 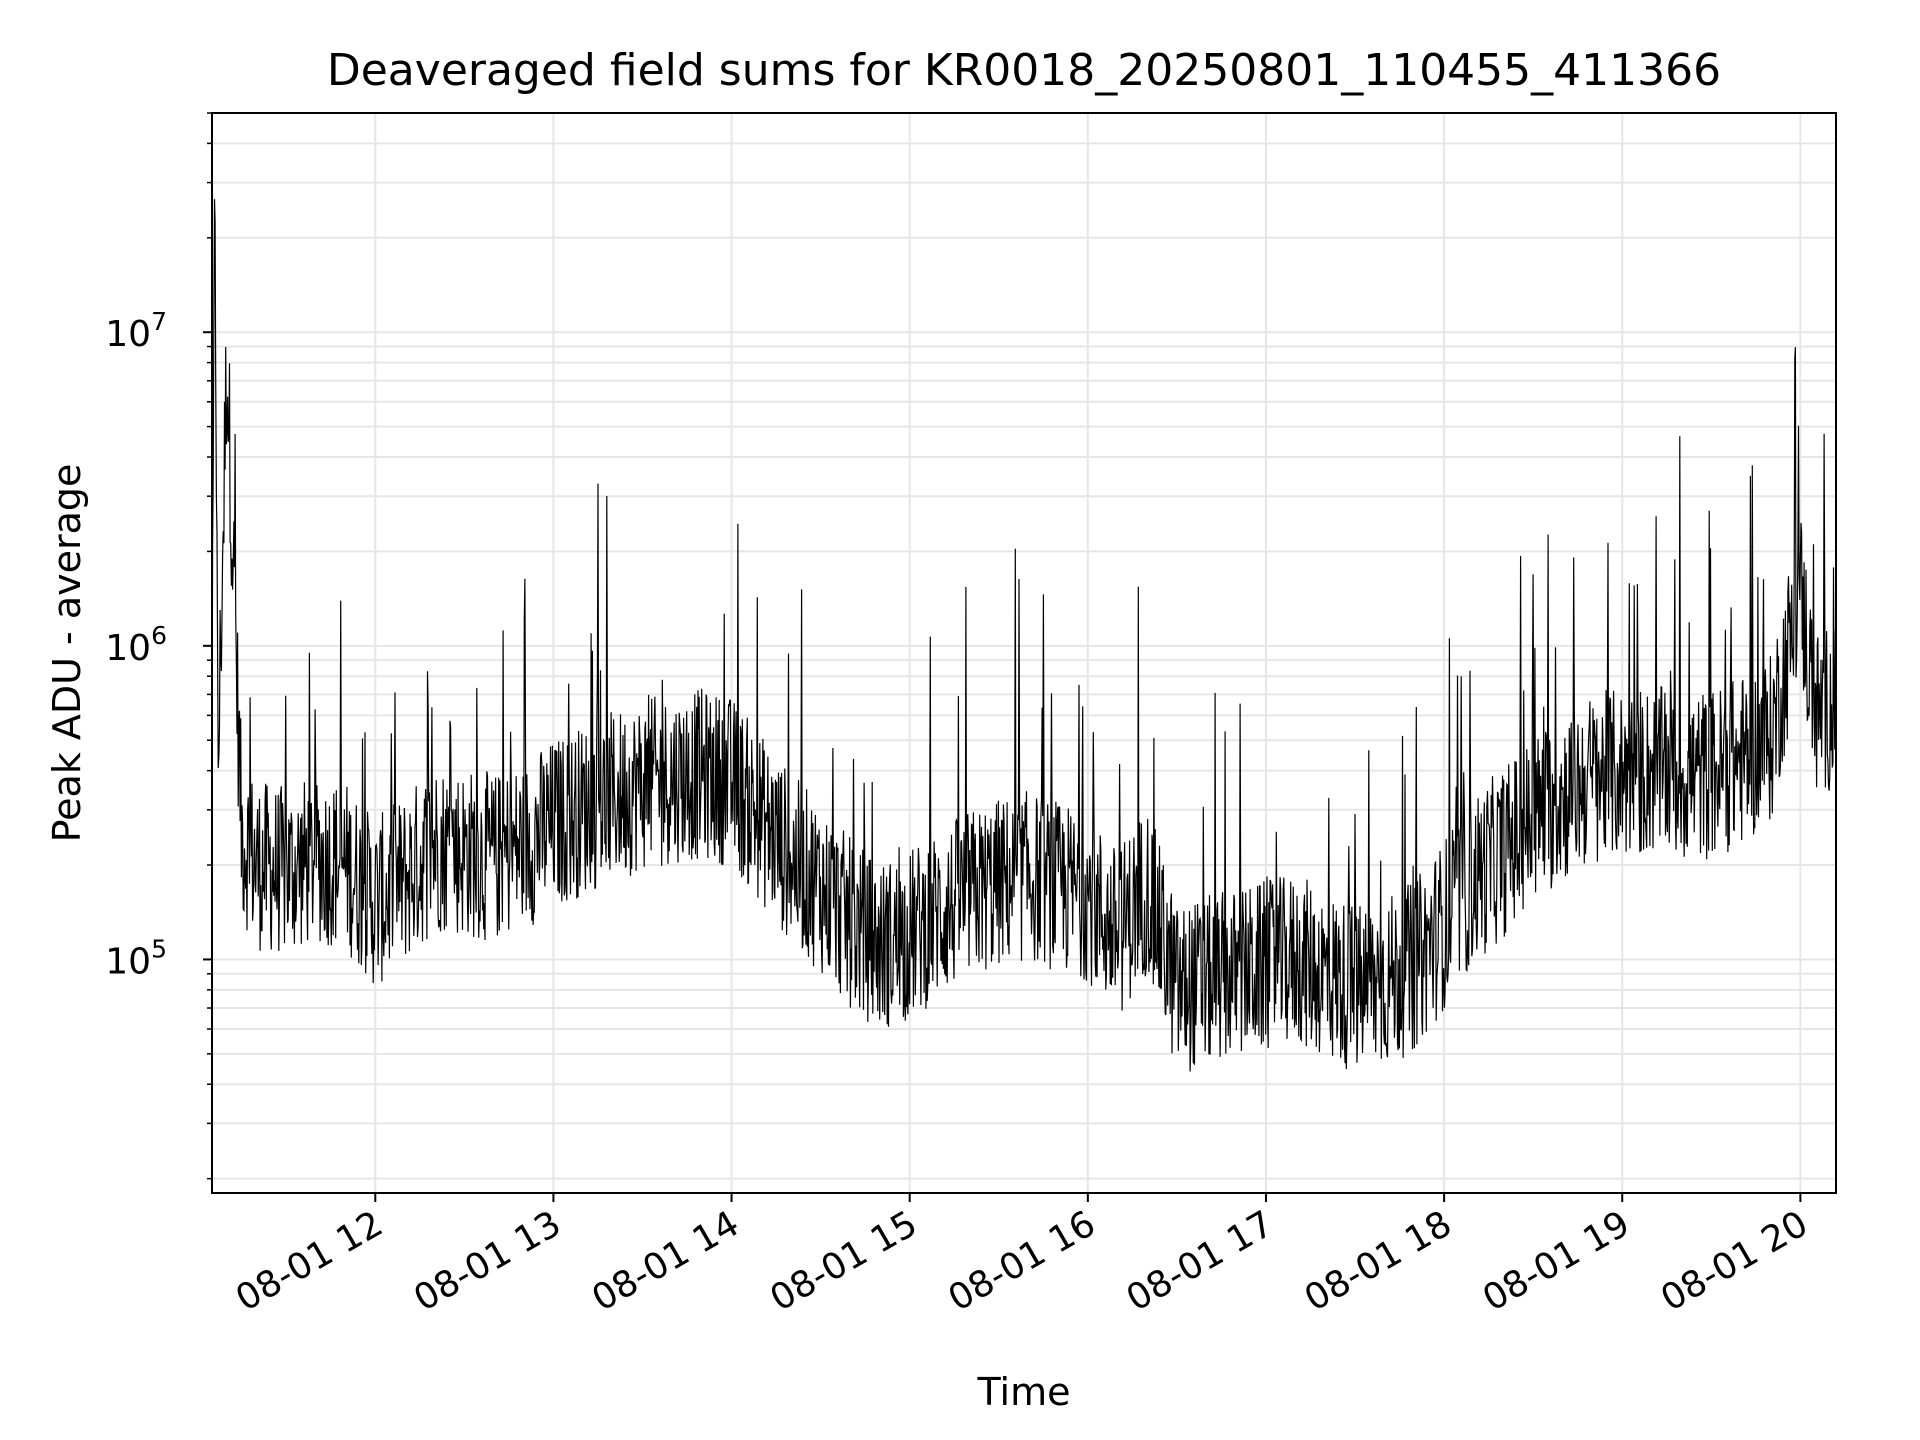 I want to click on y-tick-label: 10⁶, so click(x=136, y=645).